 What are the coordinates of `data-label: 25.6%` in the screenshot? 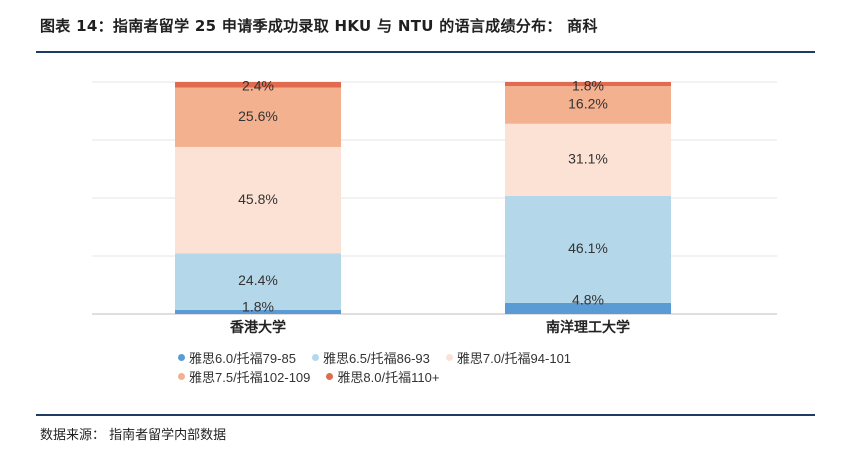 It's located at (258, 116).